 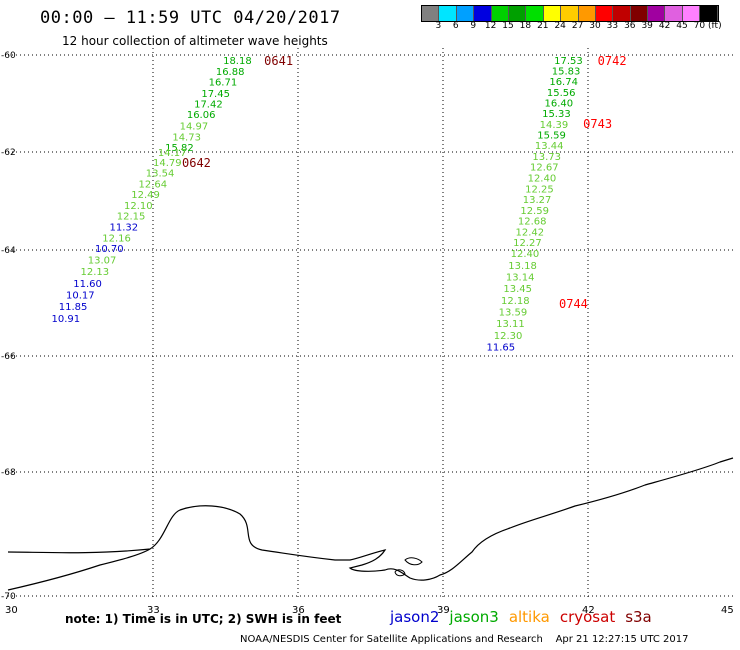 I want to click on latitude-label: -64, so click(x=8, y=251).